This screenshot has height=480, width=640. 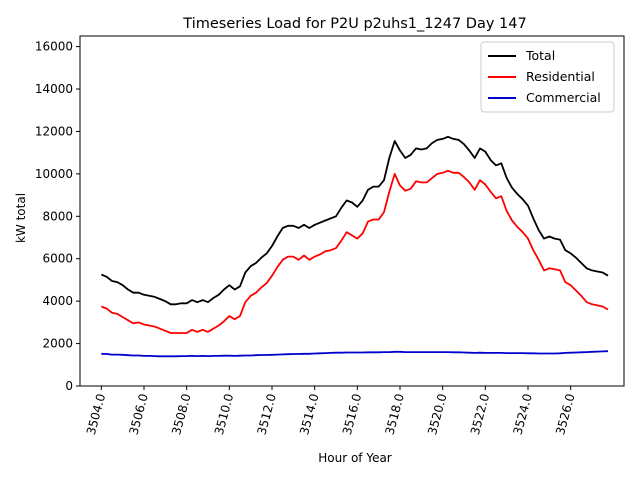 I want to click on y-tick-label: 8000, so click(x=57, y=216).